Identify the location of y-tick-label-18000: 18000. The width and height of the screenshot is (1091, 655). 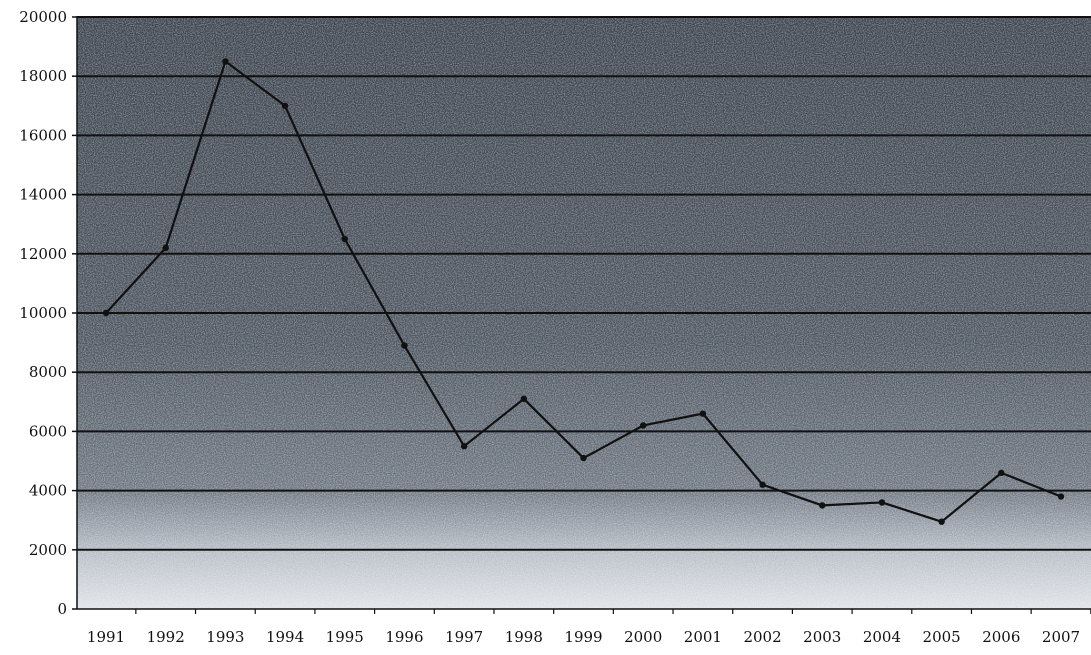
(43, 76).